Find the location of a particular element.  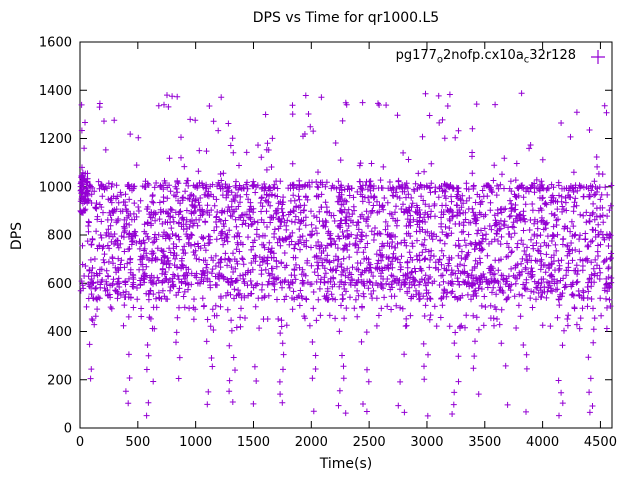

legend-series-label: pg177o2nofp.cx10ac32r128 is located at coordinates (485, 57).